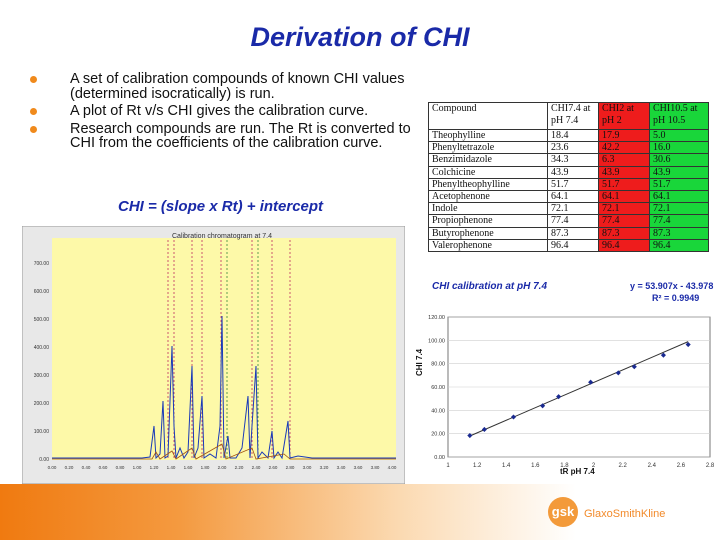 The width and height of the screenshot is (720, 540). I want to click on table-row: Benzimidazole 34.3 6.3 30.6, so click(568, 160).